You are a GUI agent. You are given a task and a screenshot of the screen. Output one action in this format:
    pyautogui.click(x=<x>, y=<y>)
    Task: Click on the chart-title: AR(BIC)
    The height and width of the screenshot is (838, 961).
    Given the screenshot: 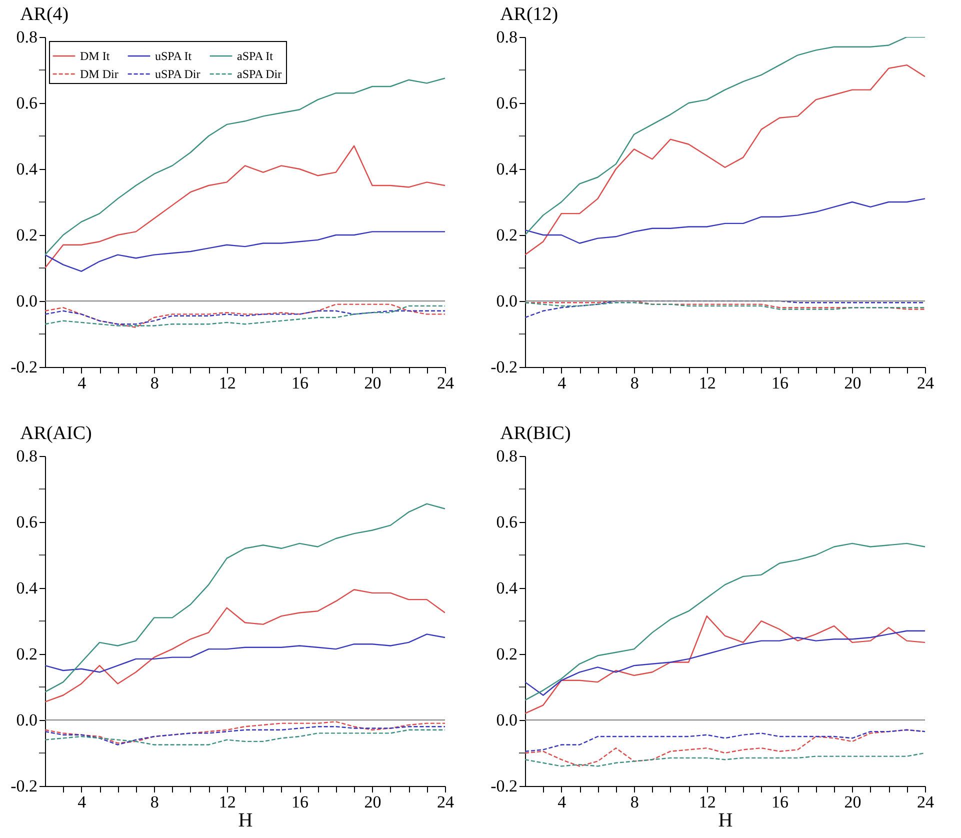 What is the action you would take?
    pyautogui.click(x=535, y=433)
    